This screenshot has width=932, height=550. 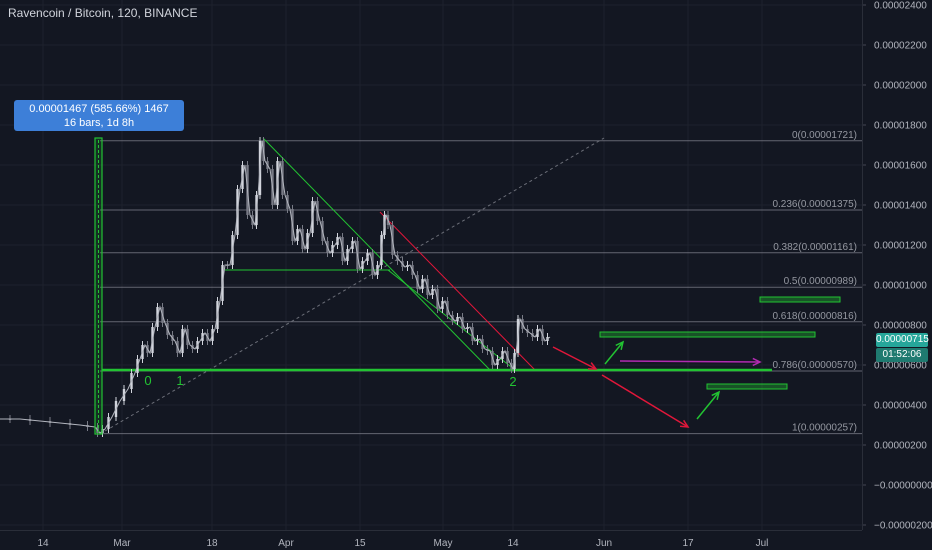 What do you see at coordinates (900, 206) in the screenshot?
I see `y-tick-label: 0.00001400` at bounding box center [900, 206].